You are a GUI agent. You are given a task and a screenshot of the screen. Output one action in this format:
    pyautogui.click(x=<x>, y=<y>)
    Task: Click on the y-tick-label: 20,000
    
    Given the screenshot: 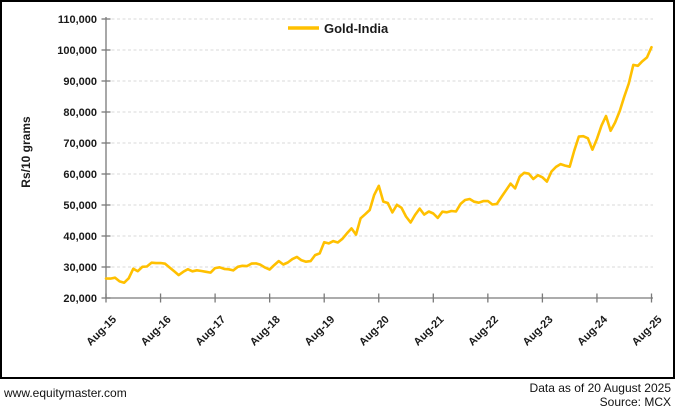 What is the action you would take?
    pyautogui.click(x=80, y=299)
    